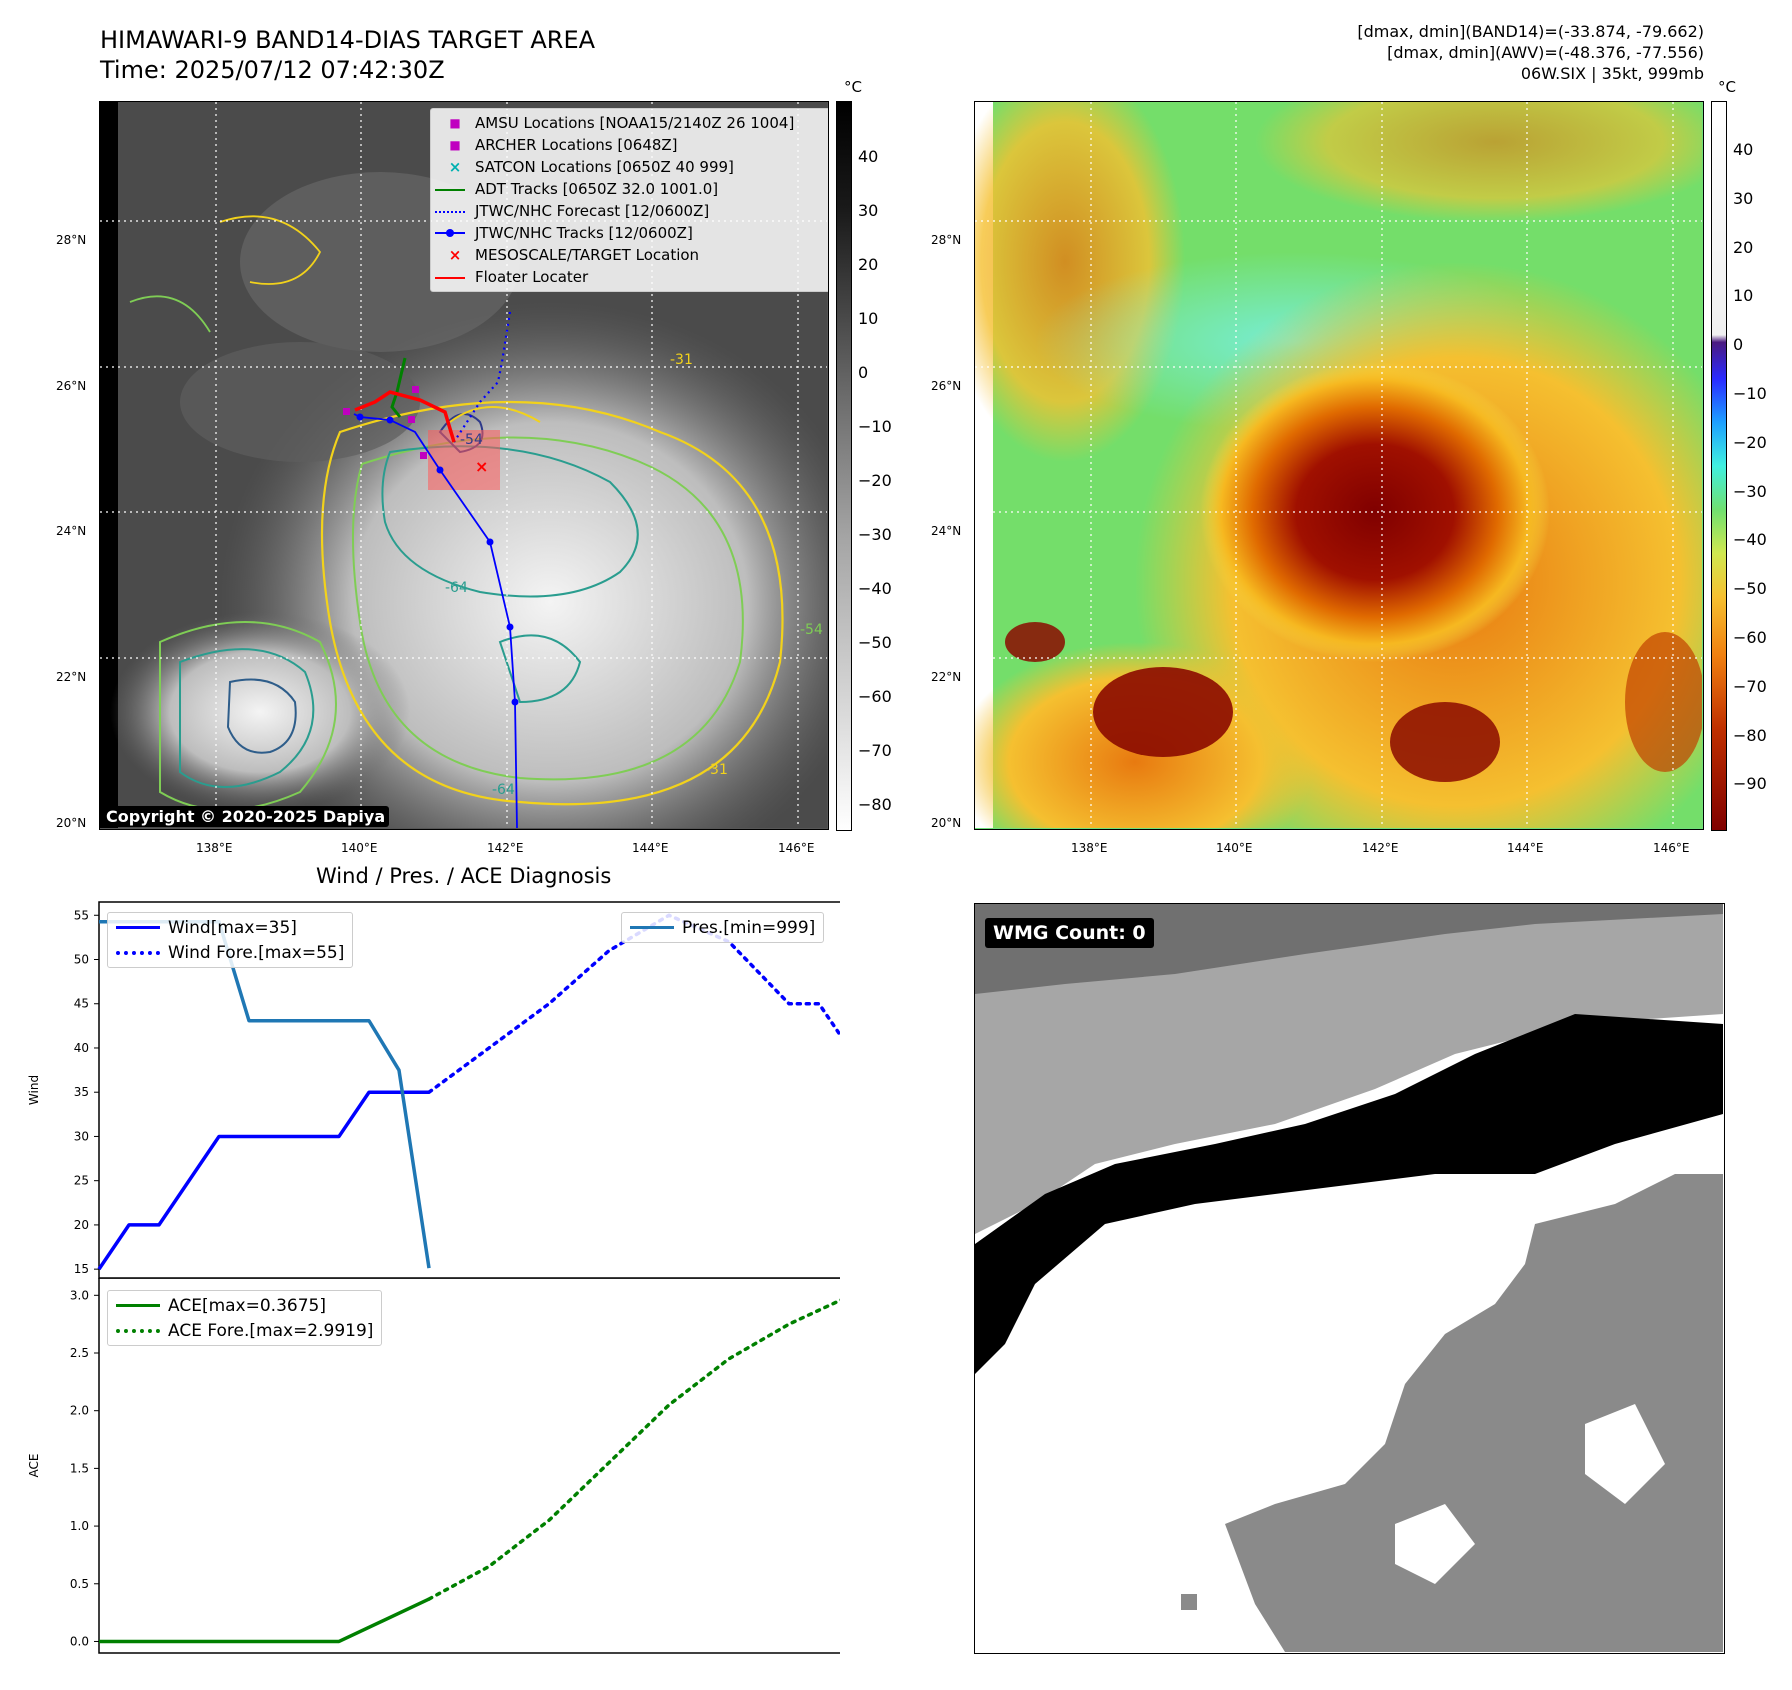 The image size is (1792, 1690). What do you see at coordinates (563, 145) in the screenshot?
I see `legend-archer: ■ ARCHER Locations [0648Z]` at bounding box center [563, 145].